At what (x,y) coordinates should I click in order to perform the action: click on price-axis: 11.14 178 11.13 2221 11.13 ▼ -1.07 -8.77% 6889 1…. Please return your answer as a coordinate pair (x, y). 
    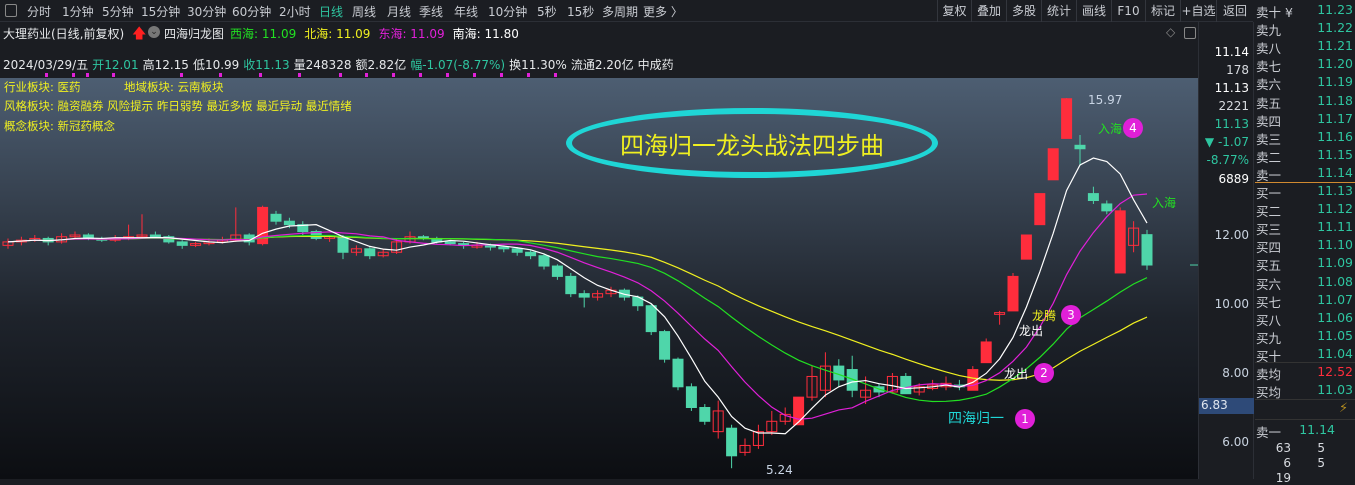
    Looking at the image, I should click on (1226, 250).